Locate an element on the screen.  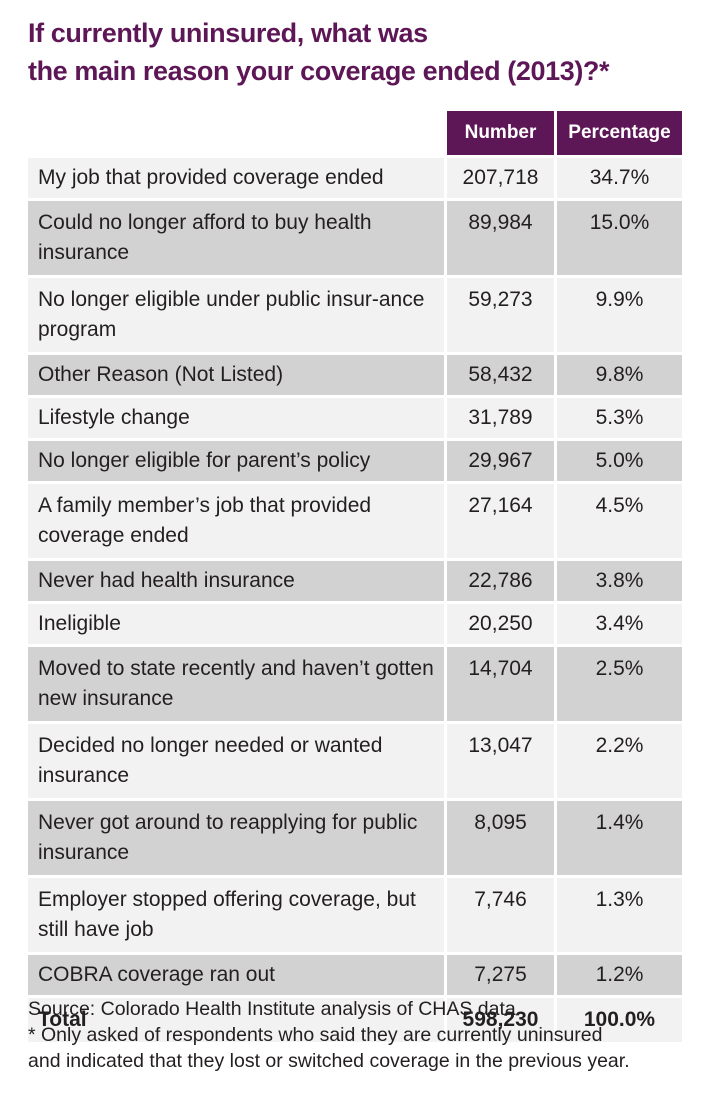
row-reason: Ineligible is located at coordinates (236, 624).